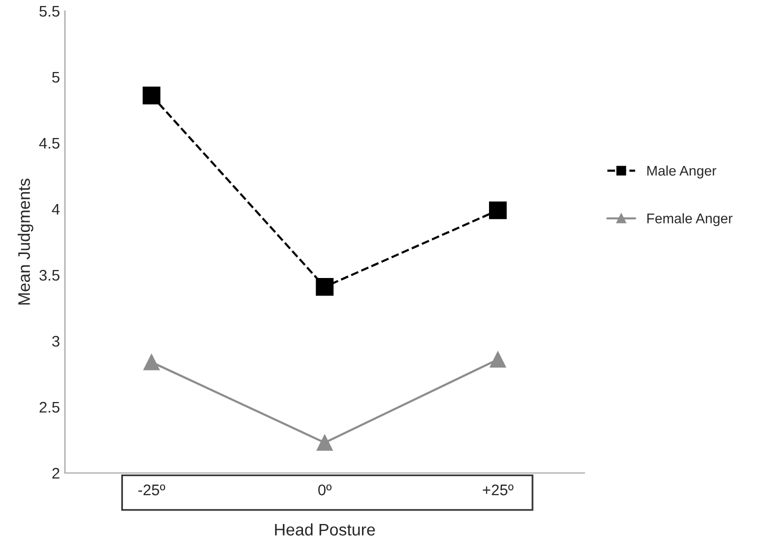 The height and width of the screenshot is (550, 764). Describe the element at coordinates (26, 241) in the screenshot. I see `y-axis-title: Mean Judgments` at that location.